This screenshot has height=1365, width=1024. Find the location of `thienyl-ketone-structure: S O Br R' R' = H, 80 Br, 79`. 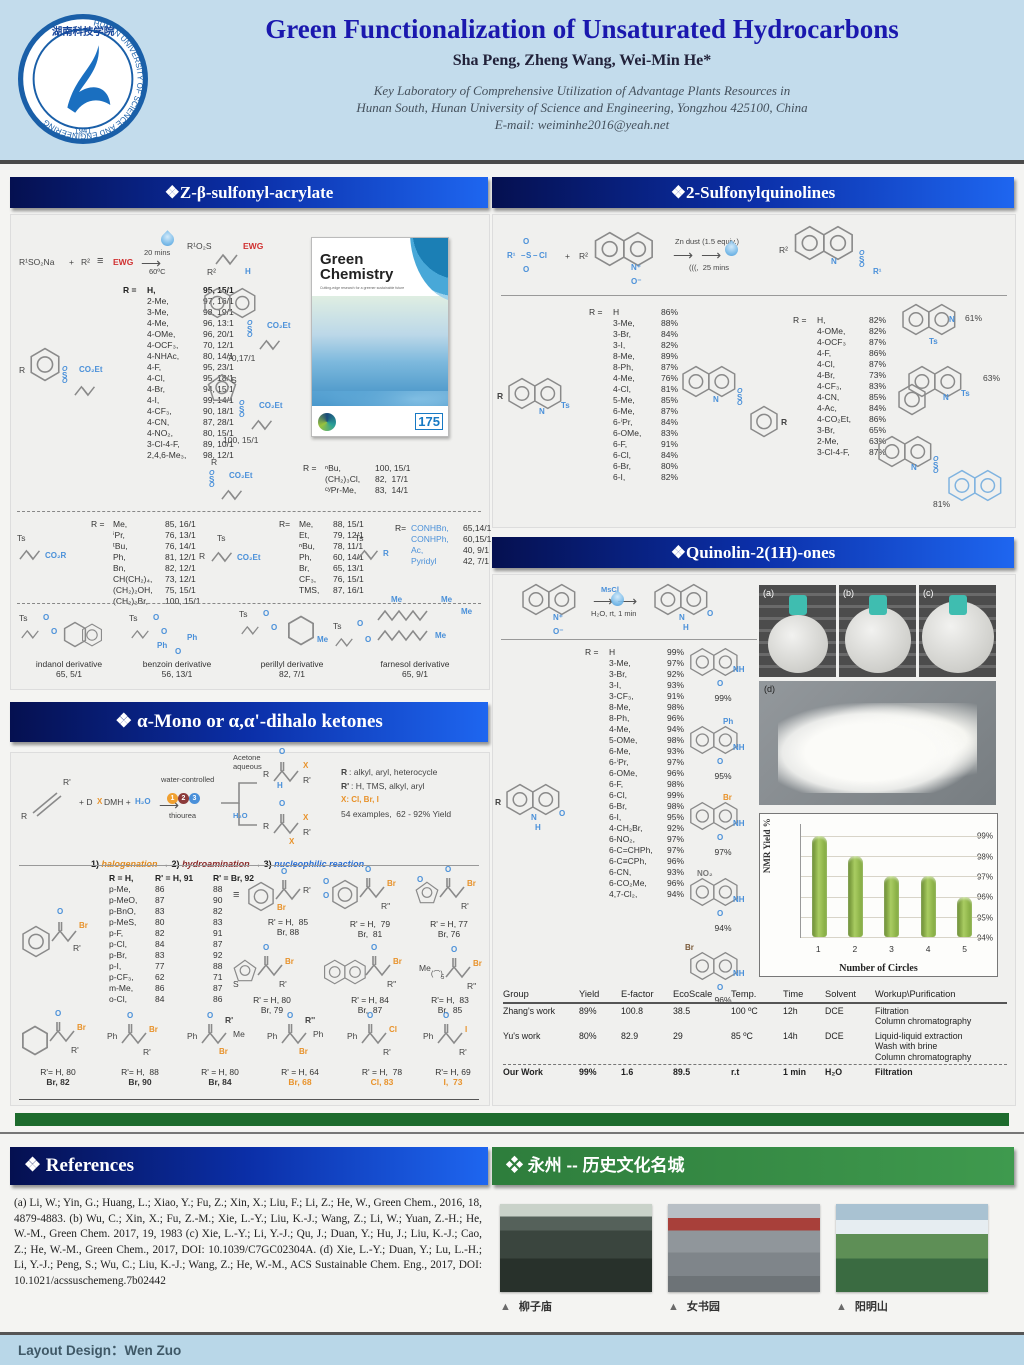

thienyl-ketone-structure: S O Br R' R' = H, 80 Br, 79 is located at coordinates (263, 979).